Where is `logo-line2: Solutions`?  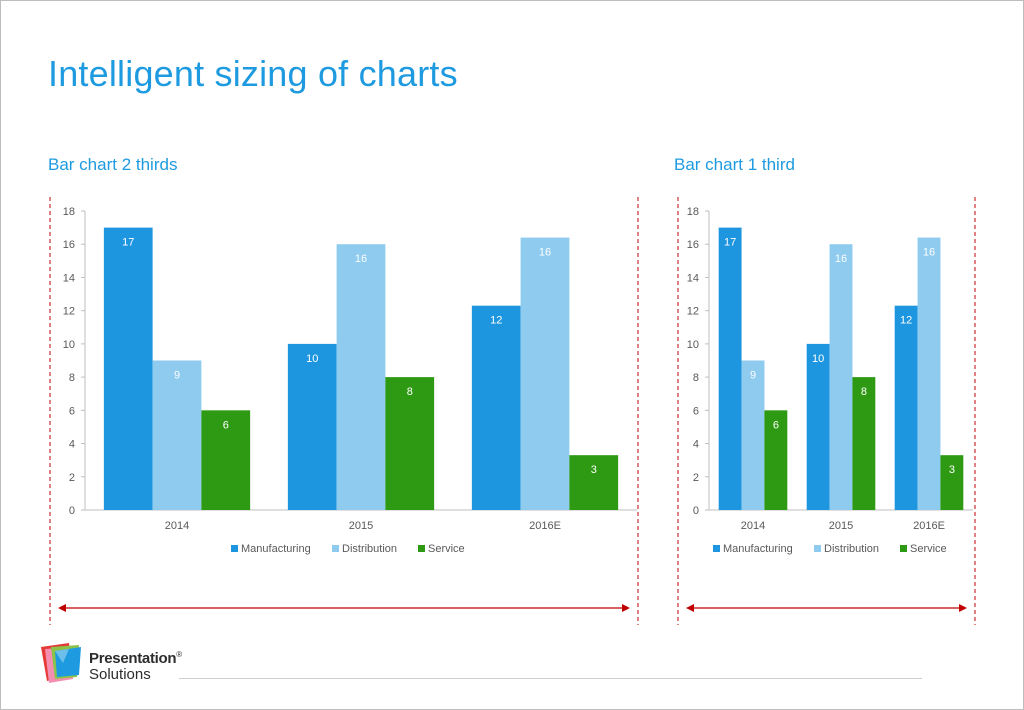 logo-line2: Solutions is located at coordinates (120, 674).